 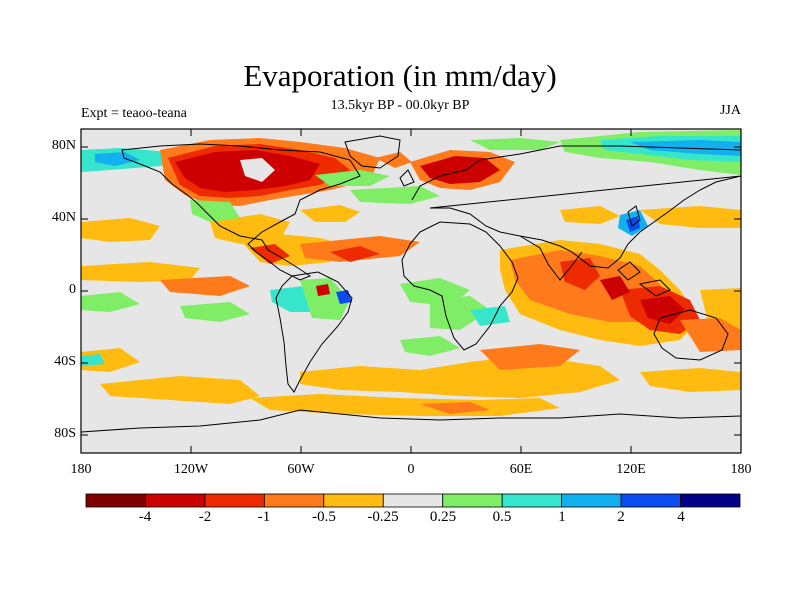 I want to click on plot-title: Evaporation (in mm/day), so click(x=400, y=75).